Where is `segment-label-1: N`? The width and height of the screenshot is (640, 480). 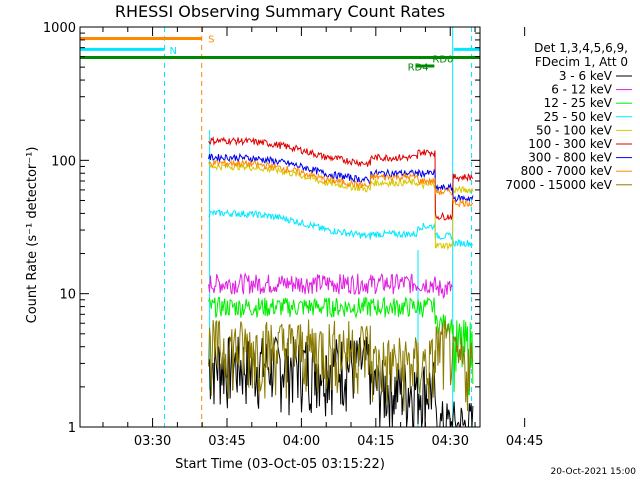 segment-label-1: N is located at coordinates (172, 51).